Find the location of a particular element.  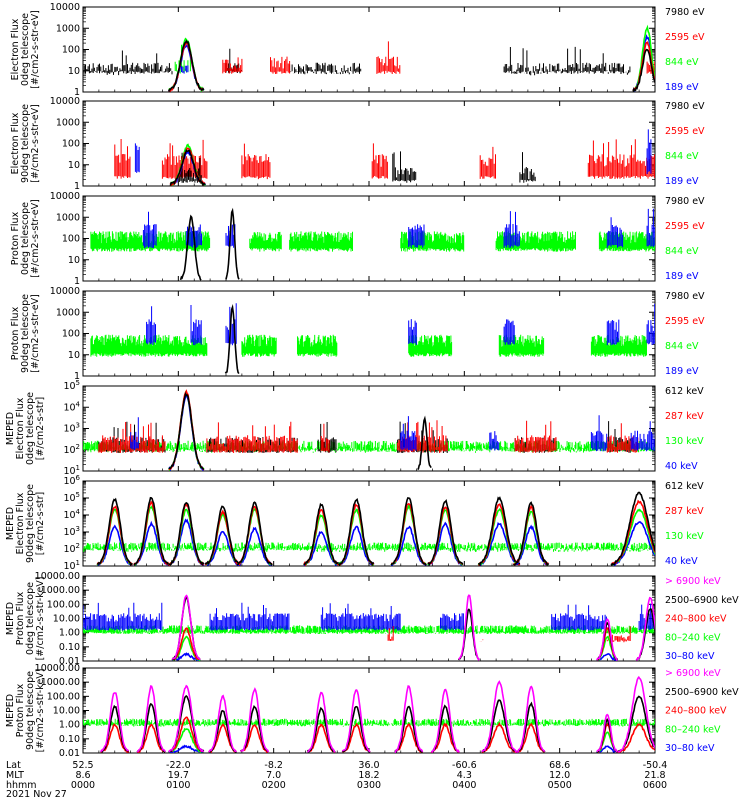

panel-ylabel: MEPED is located at coordinates (10, 618).